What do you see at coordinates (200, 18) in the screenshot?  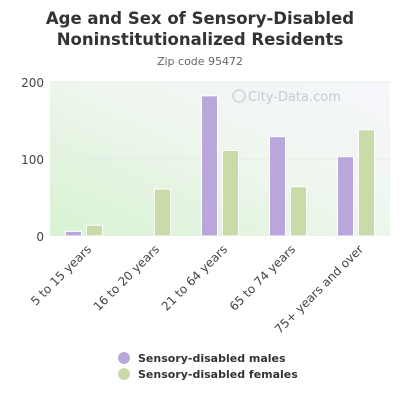 I see `chart-title-line-1: Age and Sex of Sensory-Disabled` at bounding box center [200, 18].